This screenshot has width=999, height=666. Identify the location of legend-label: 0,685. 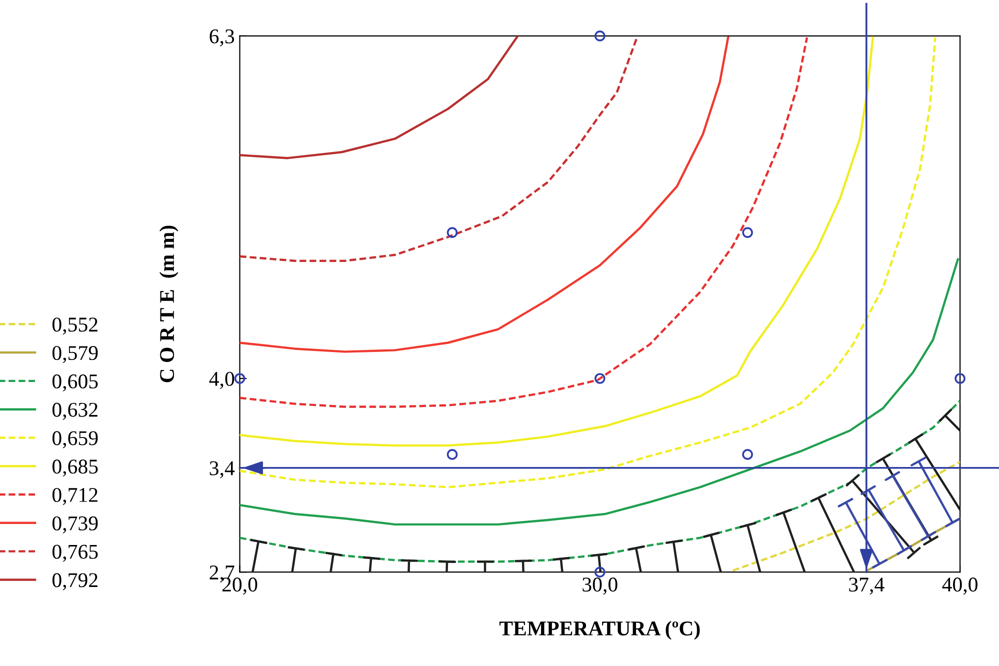
(75, 468).